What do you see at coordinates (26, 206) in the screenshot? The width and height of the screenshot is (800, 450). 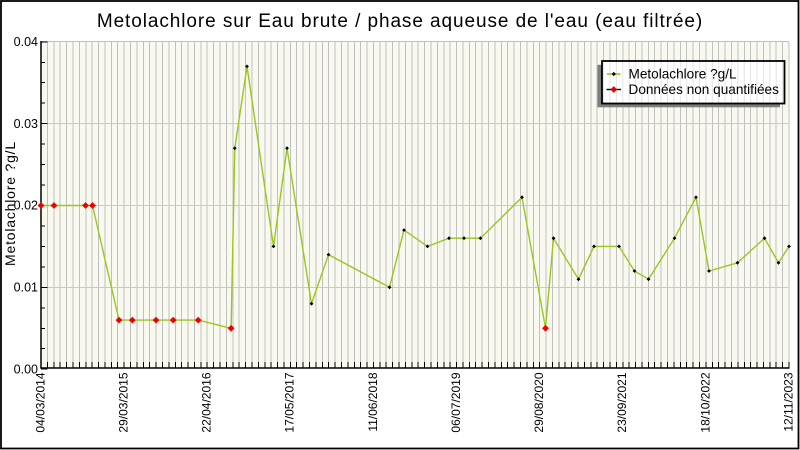 I see `svg-text: 0.02` at bounding box center [26, 206].